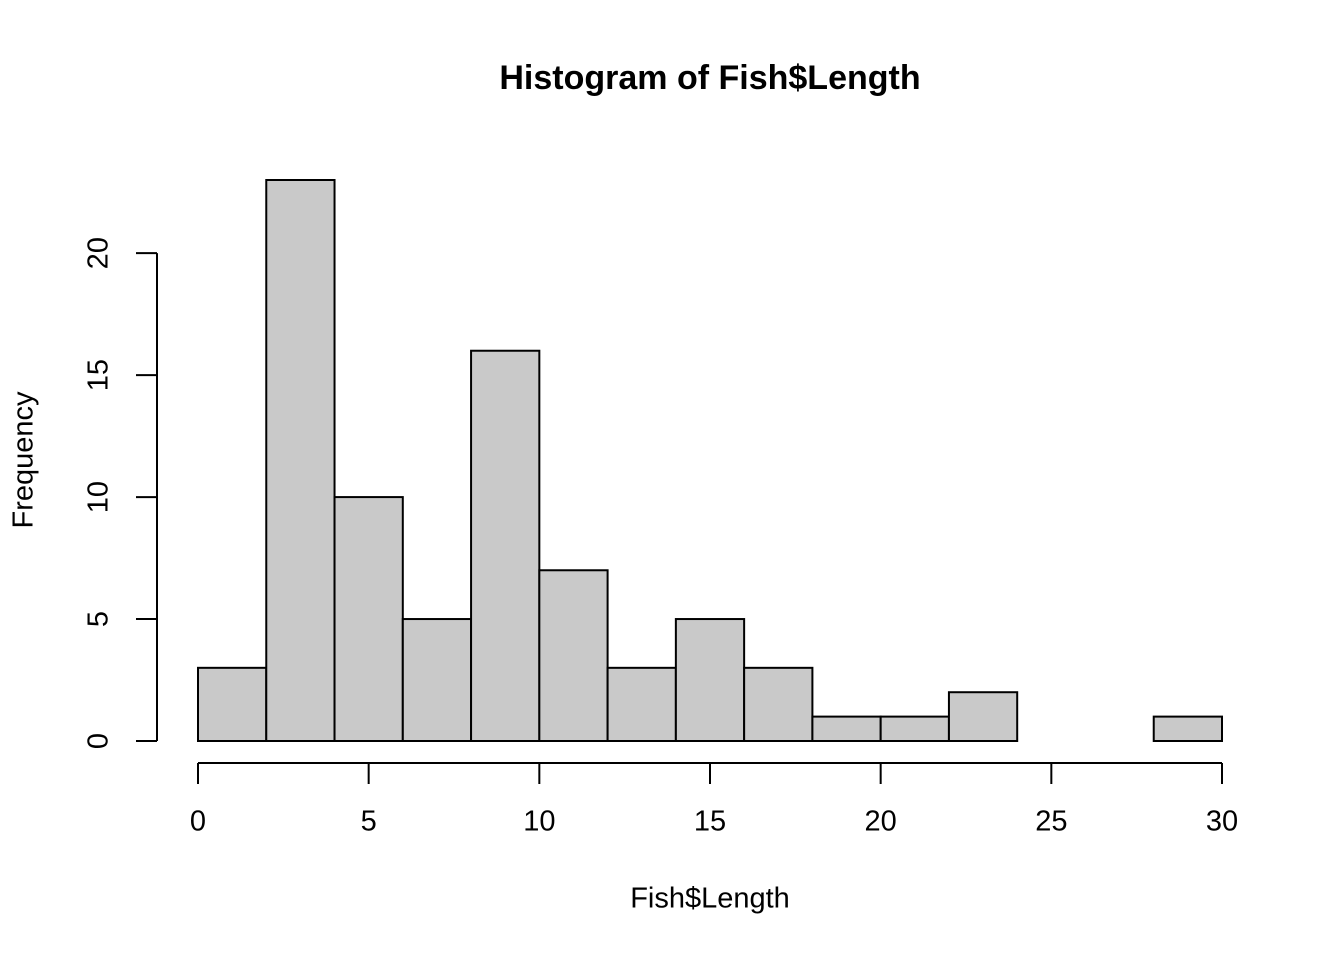  I want to click on x-tick-label: 10, so click(539, 822).